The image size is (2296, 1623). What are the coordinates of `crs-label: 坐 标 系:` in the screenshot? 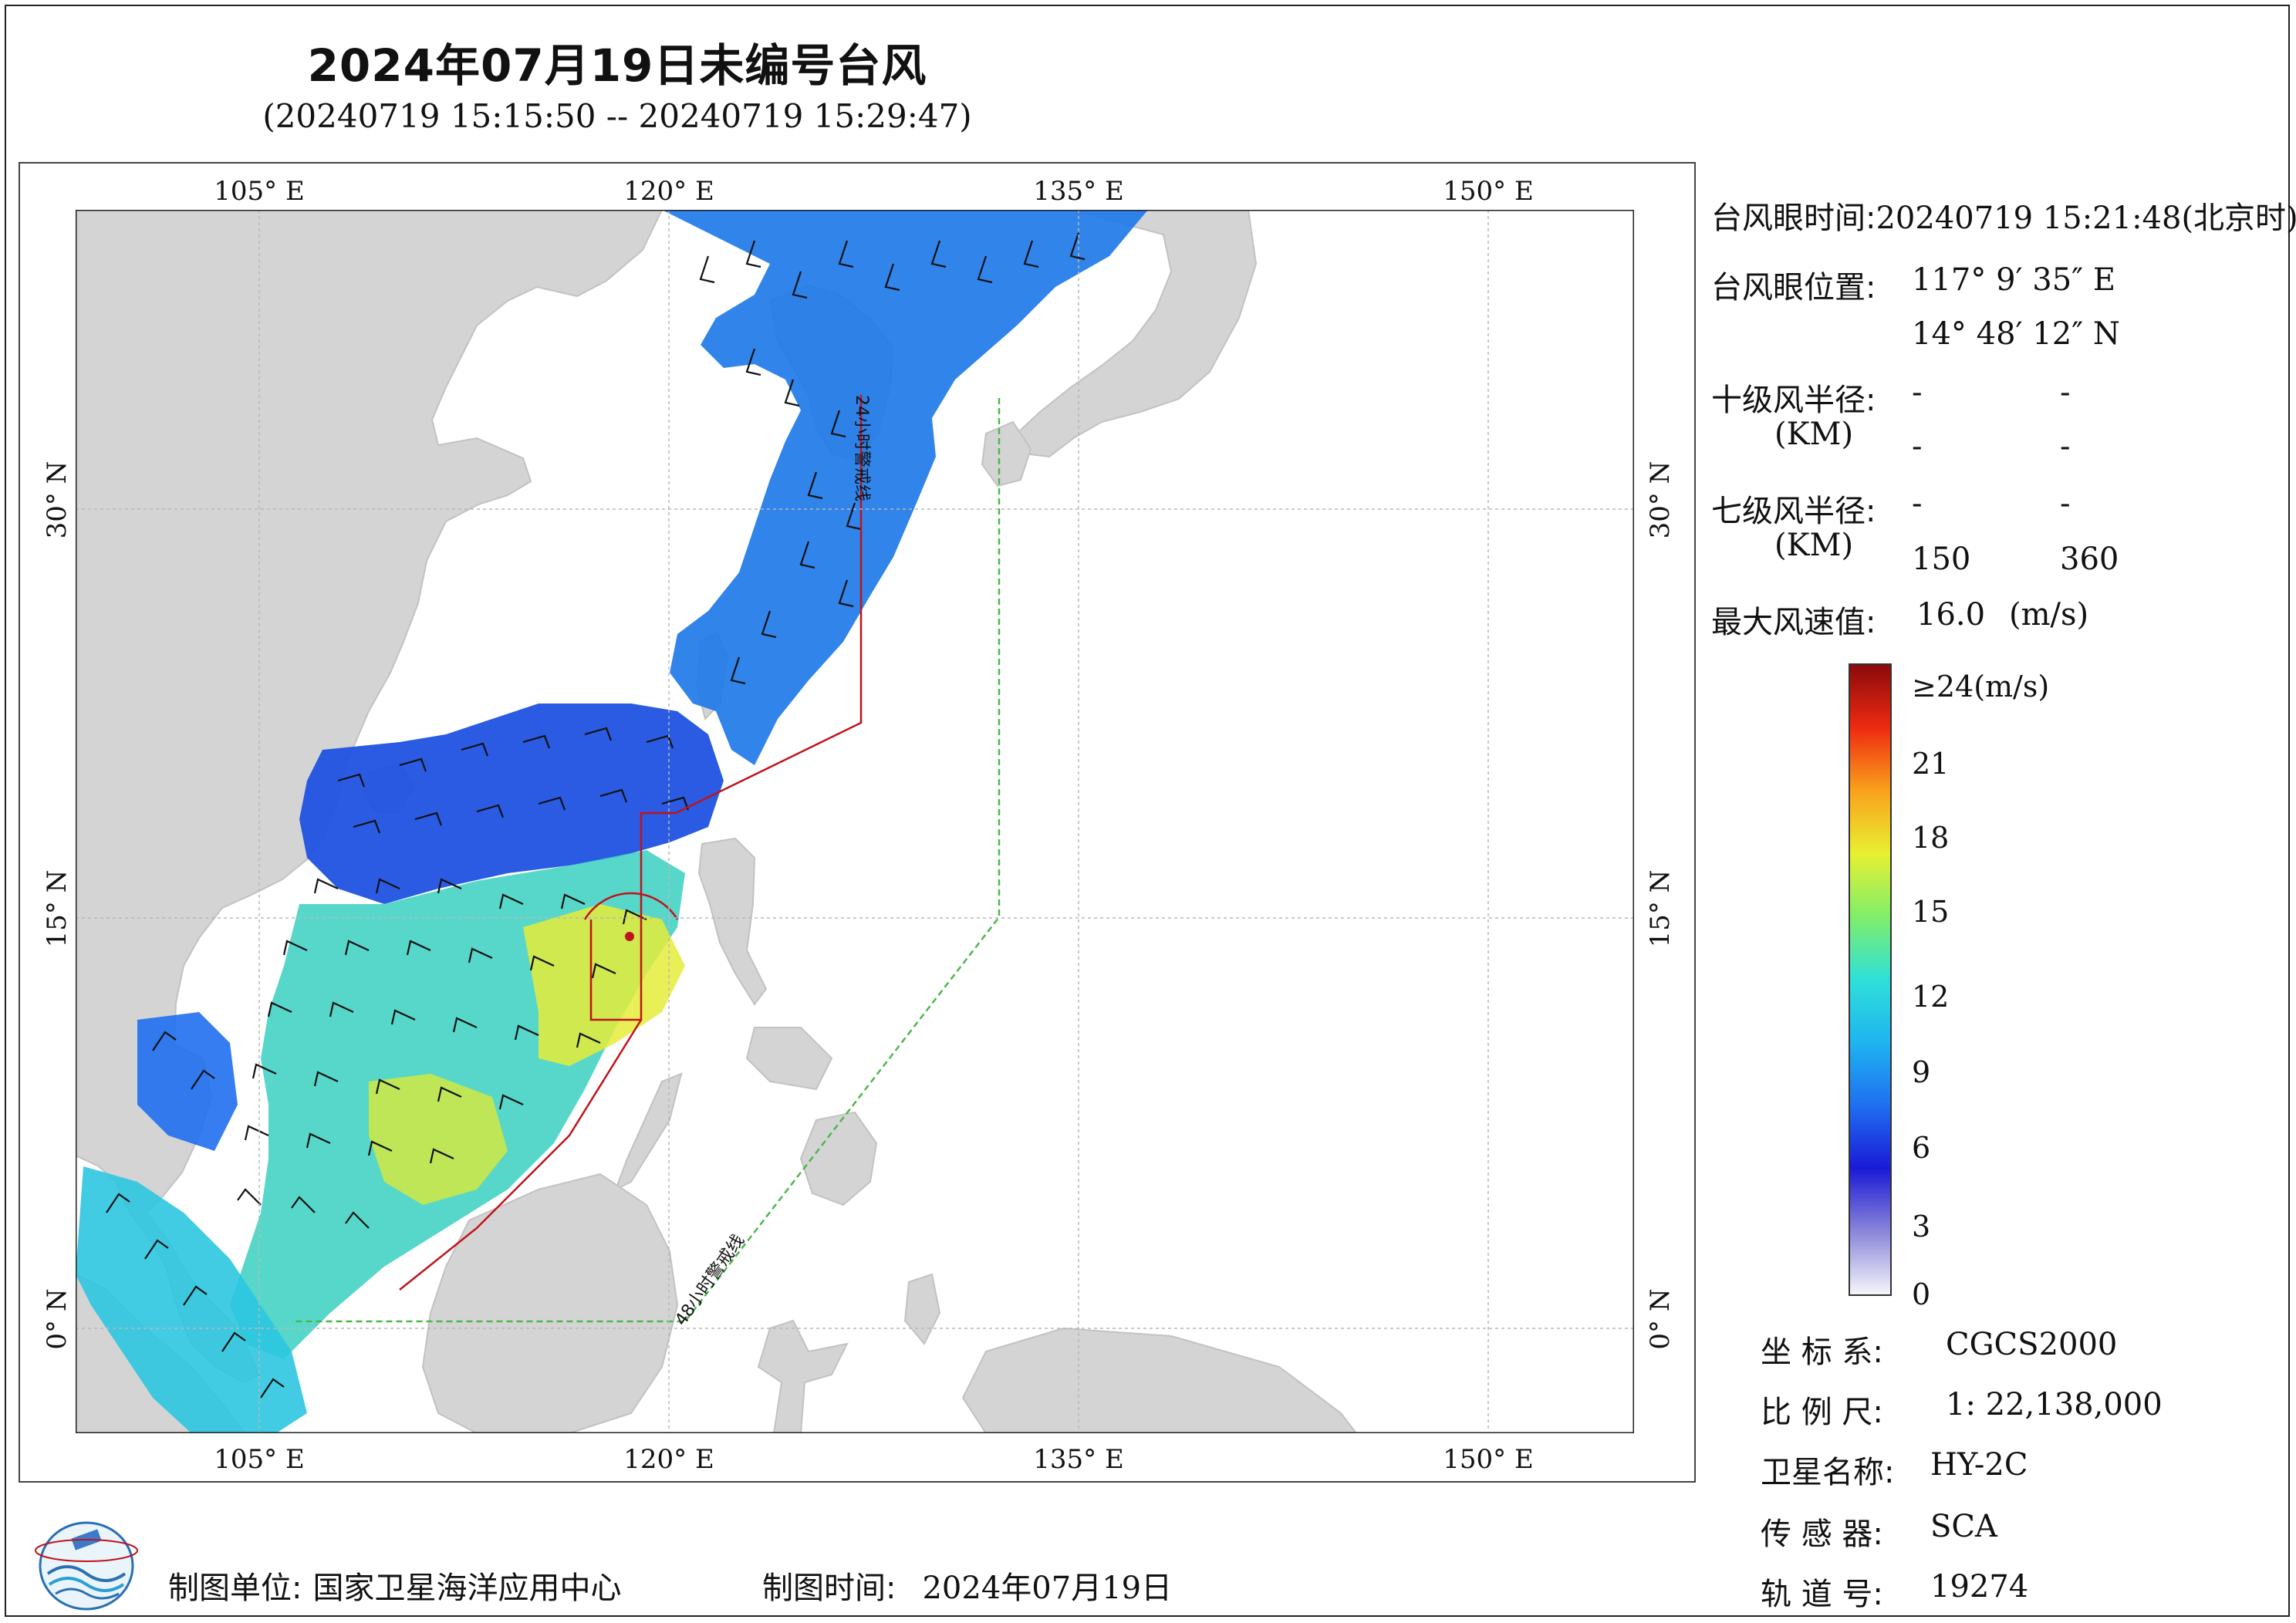 It's located at (1822, 1352).